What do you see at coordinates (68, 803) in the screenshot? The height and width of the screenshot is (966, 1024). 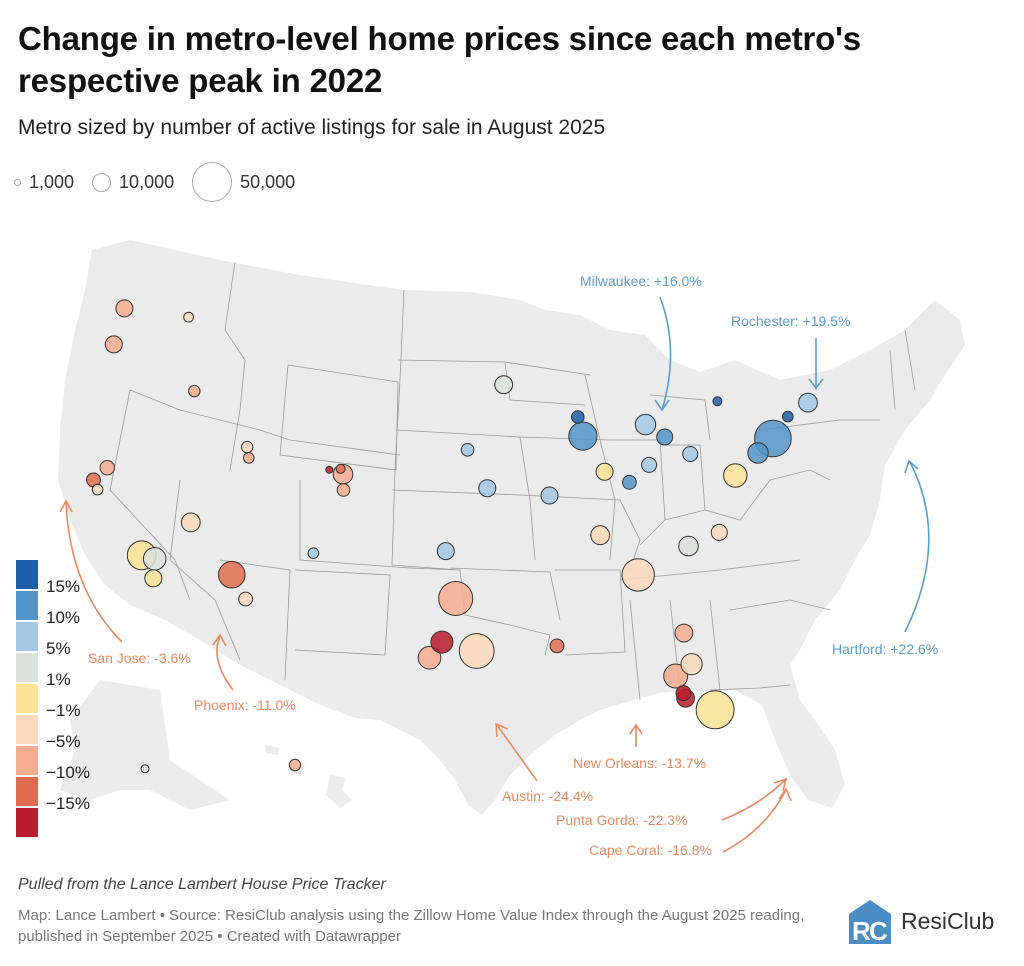 I see `color-legend-label: −15%` at bounding box center [68, 803].